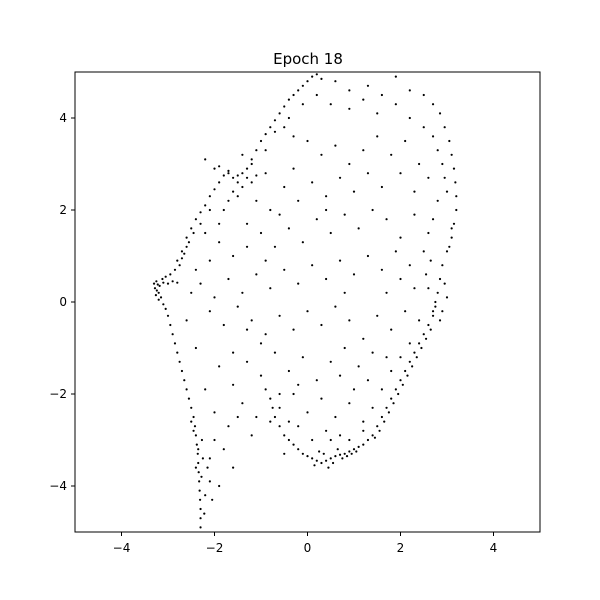  I want to click on x-tick-label: 2, so click(401, 548).